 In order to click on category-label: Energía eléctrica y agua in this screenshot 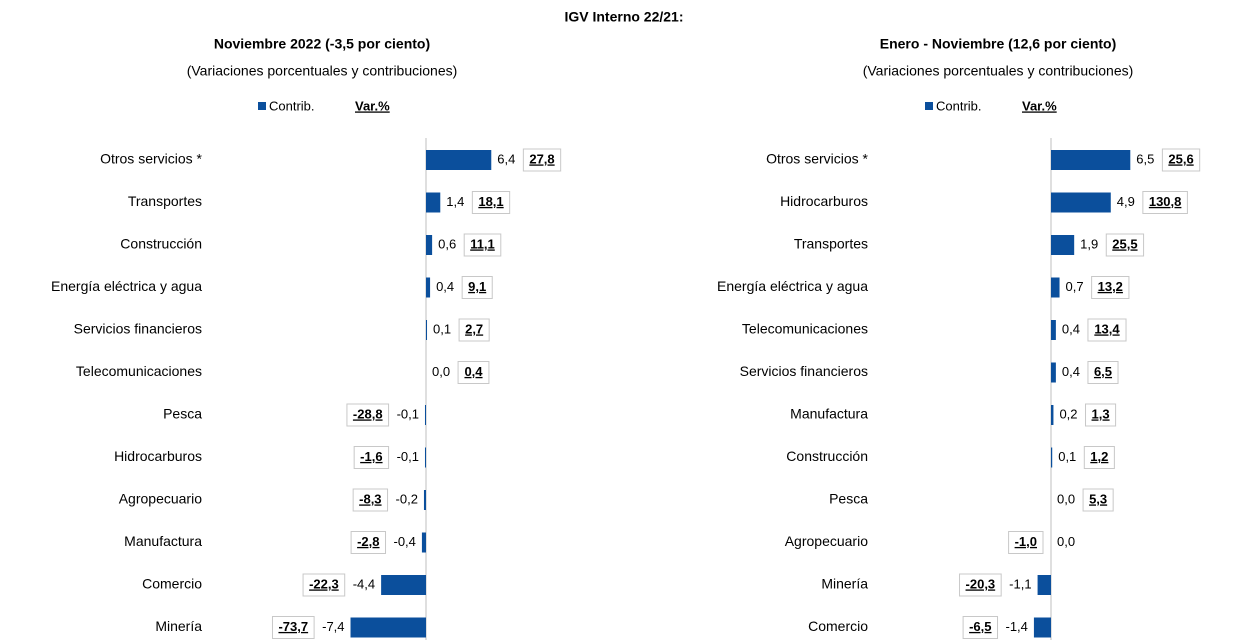, I will do `click(792, 286)`.